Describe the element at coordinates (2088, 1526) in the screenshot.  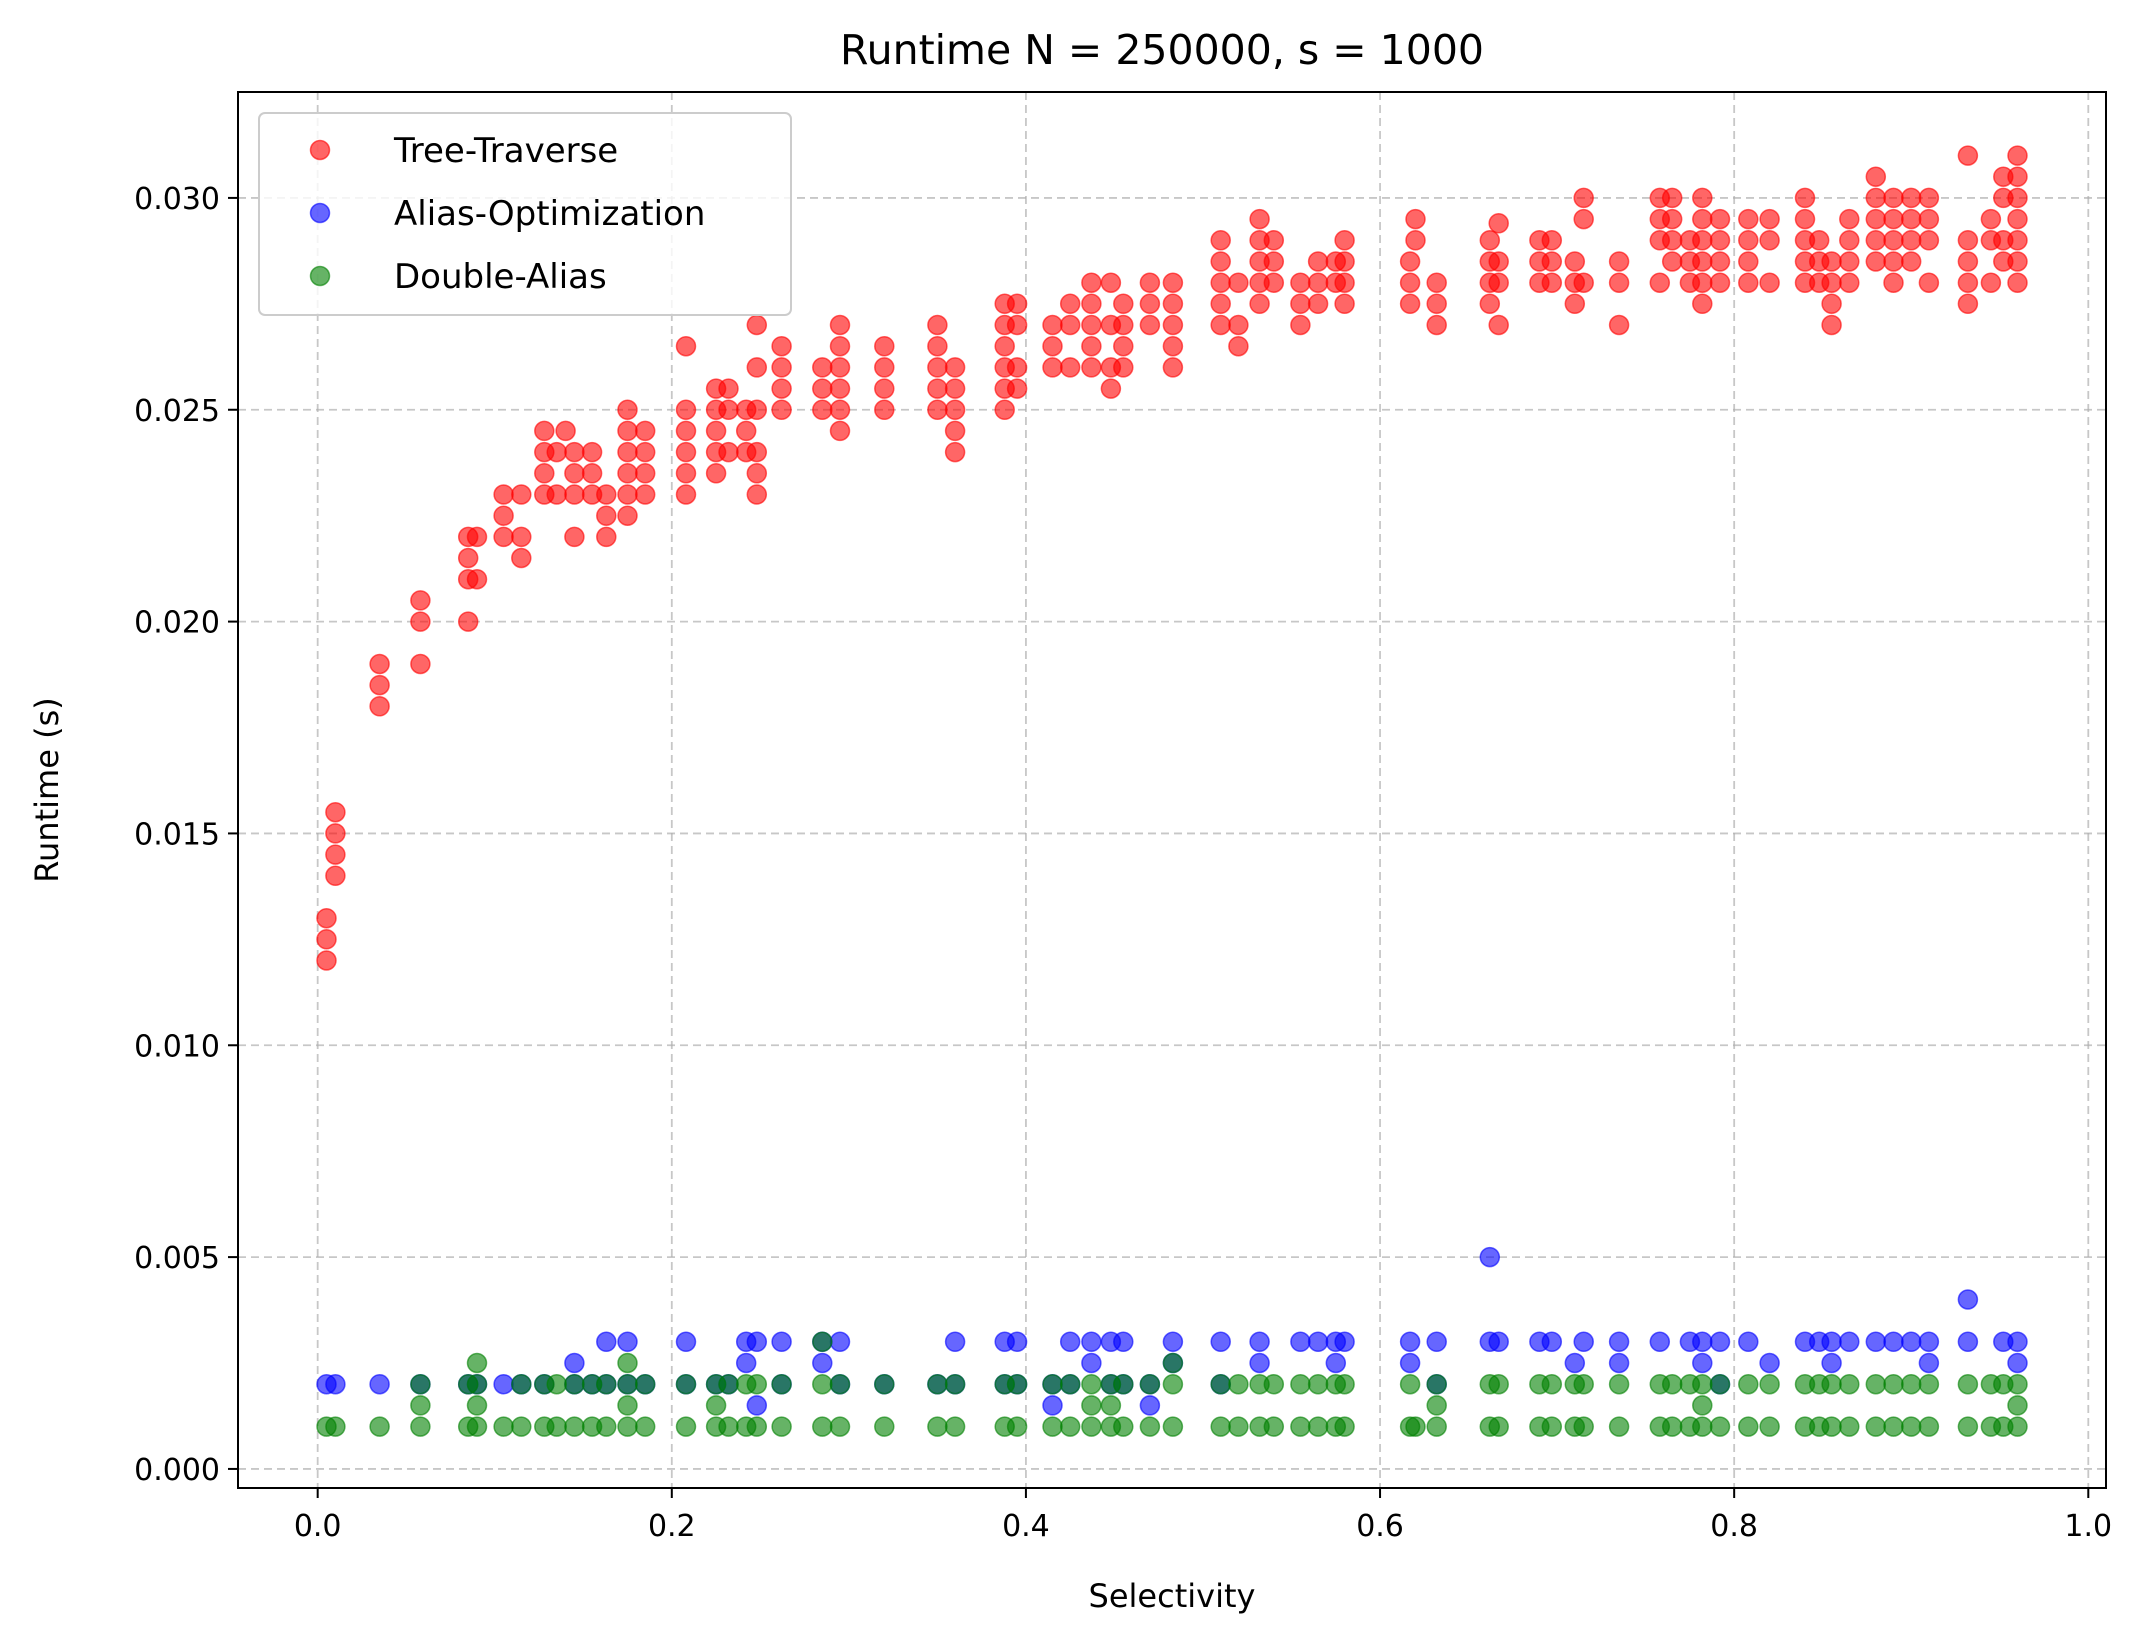
I see `x-tick-label: 1.0` at that location.